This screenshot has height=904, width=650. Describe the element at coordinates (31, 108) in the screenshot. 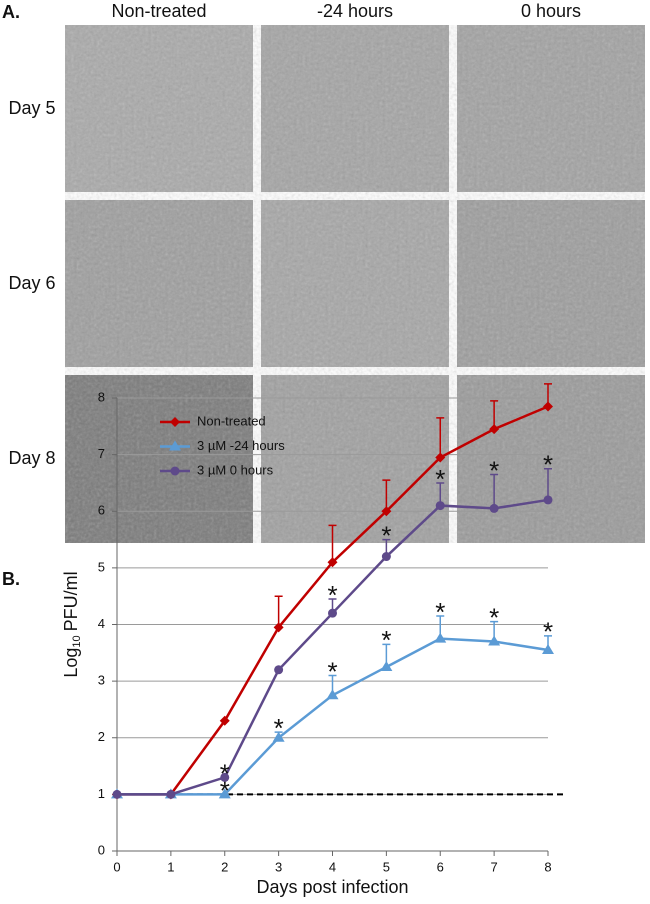

I see `row-header: Day 5` at that location.